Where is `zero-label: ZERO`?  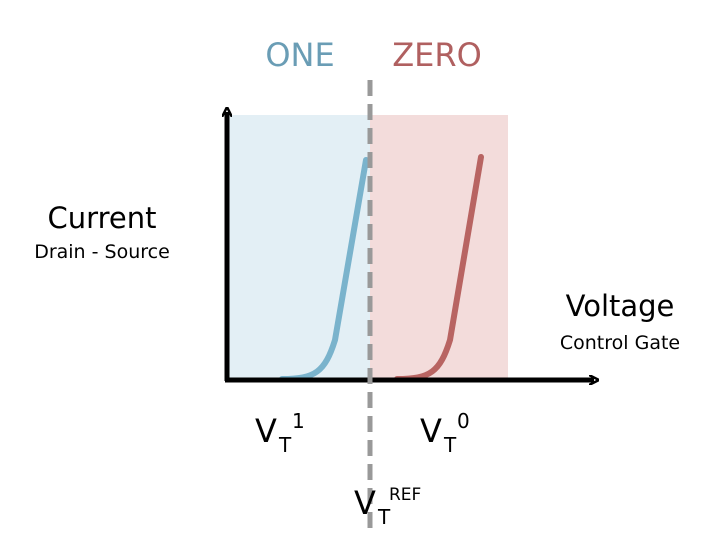
zero-label: ZERO is located at coordinates (437, 55).